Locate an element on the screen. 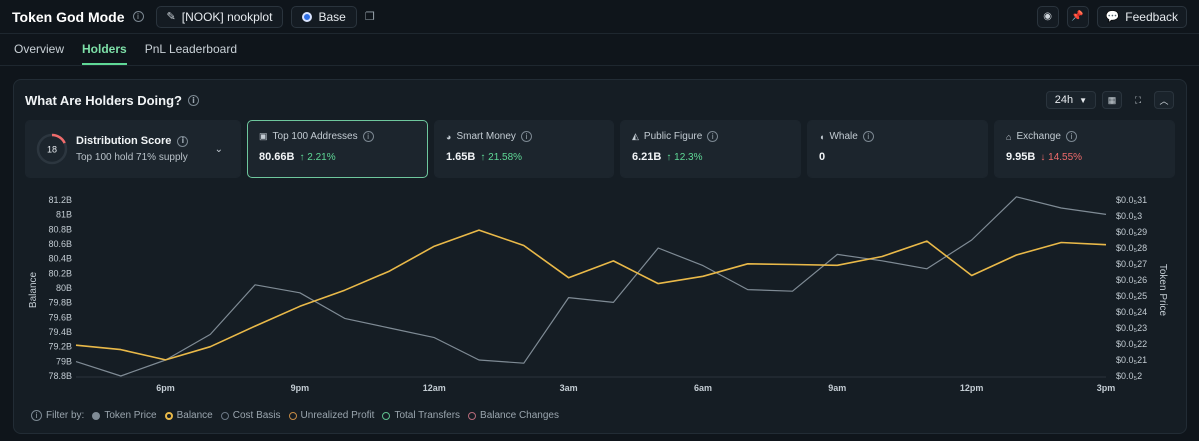 This screenshot has width=1199, height=441. wallet-icon: ▣ is located at coordinates (263, 136).